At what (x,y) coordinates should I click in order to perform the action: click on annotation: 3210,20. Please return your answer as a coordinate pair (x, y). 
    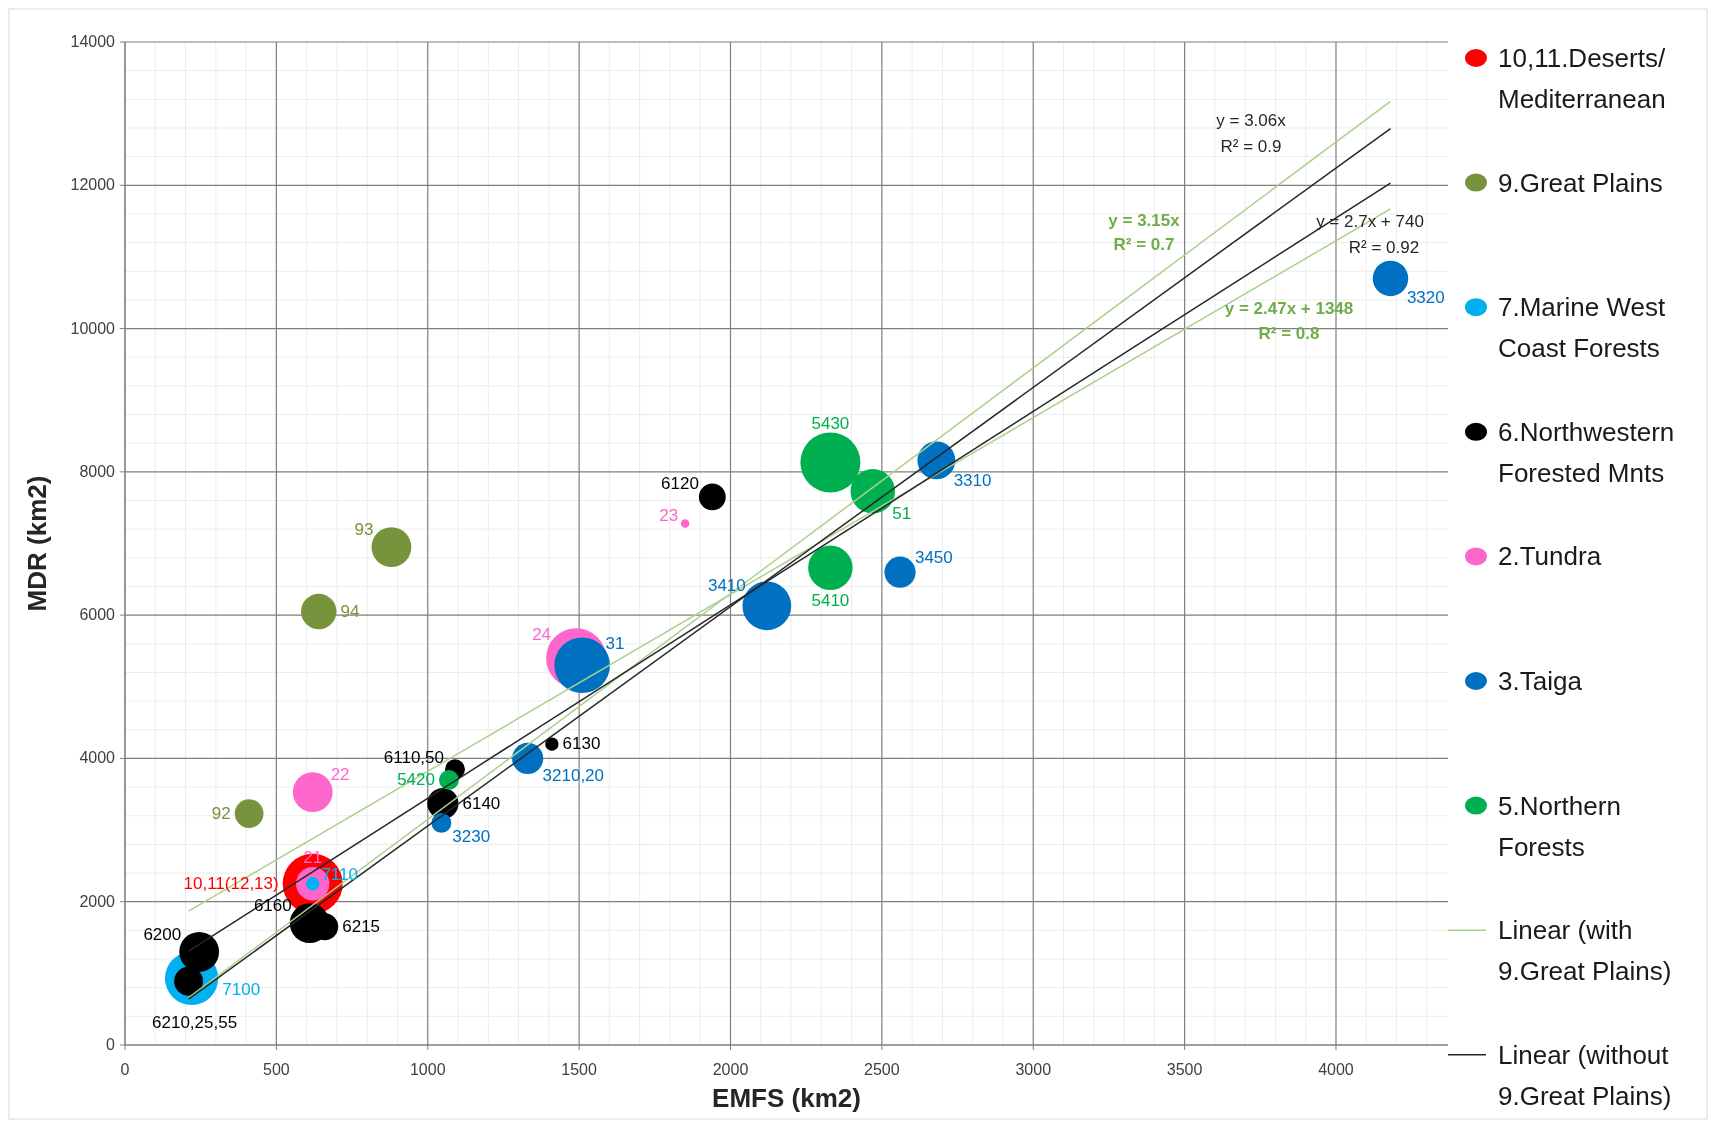
    Looking at the image, I should click on (573, 776).